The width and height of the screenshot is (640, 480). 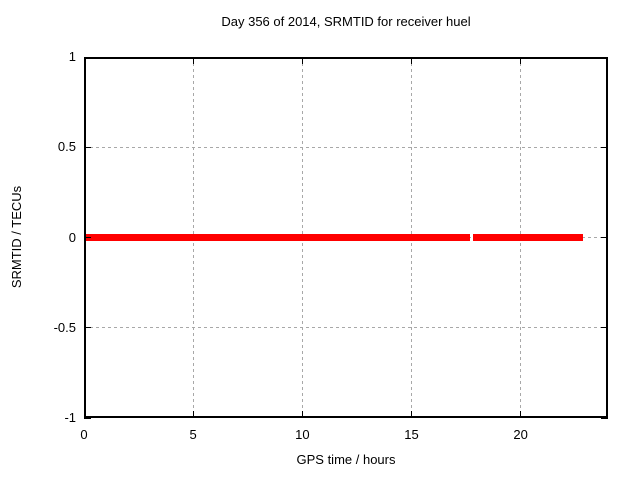 I want to click on x-tick-label: 15, so click(x=411, y=434).